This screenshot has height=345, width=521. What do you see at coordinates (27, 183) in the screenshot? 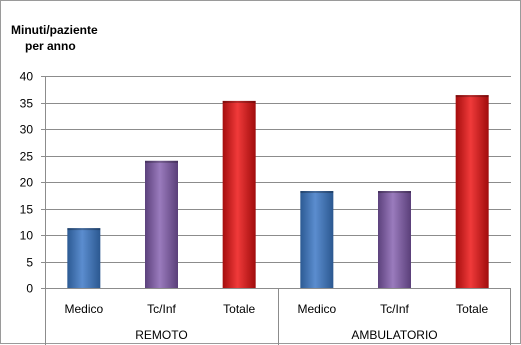
I see `y-tick-label: 20` at bounding box center [27, 183].